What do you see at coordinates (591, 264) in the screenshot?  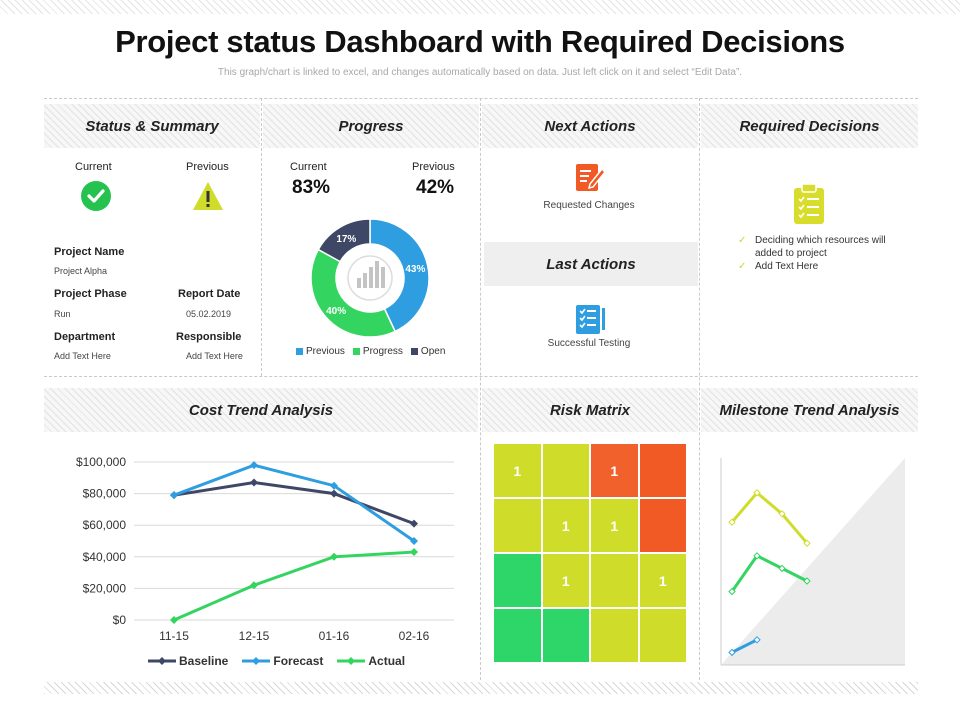 I see `last-actions-header: Last Actions` at bounding box center [591, 264].